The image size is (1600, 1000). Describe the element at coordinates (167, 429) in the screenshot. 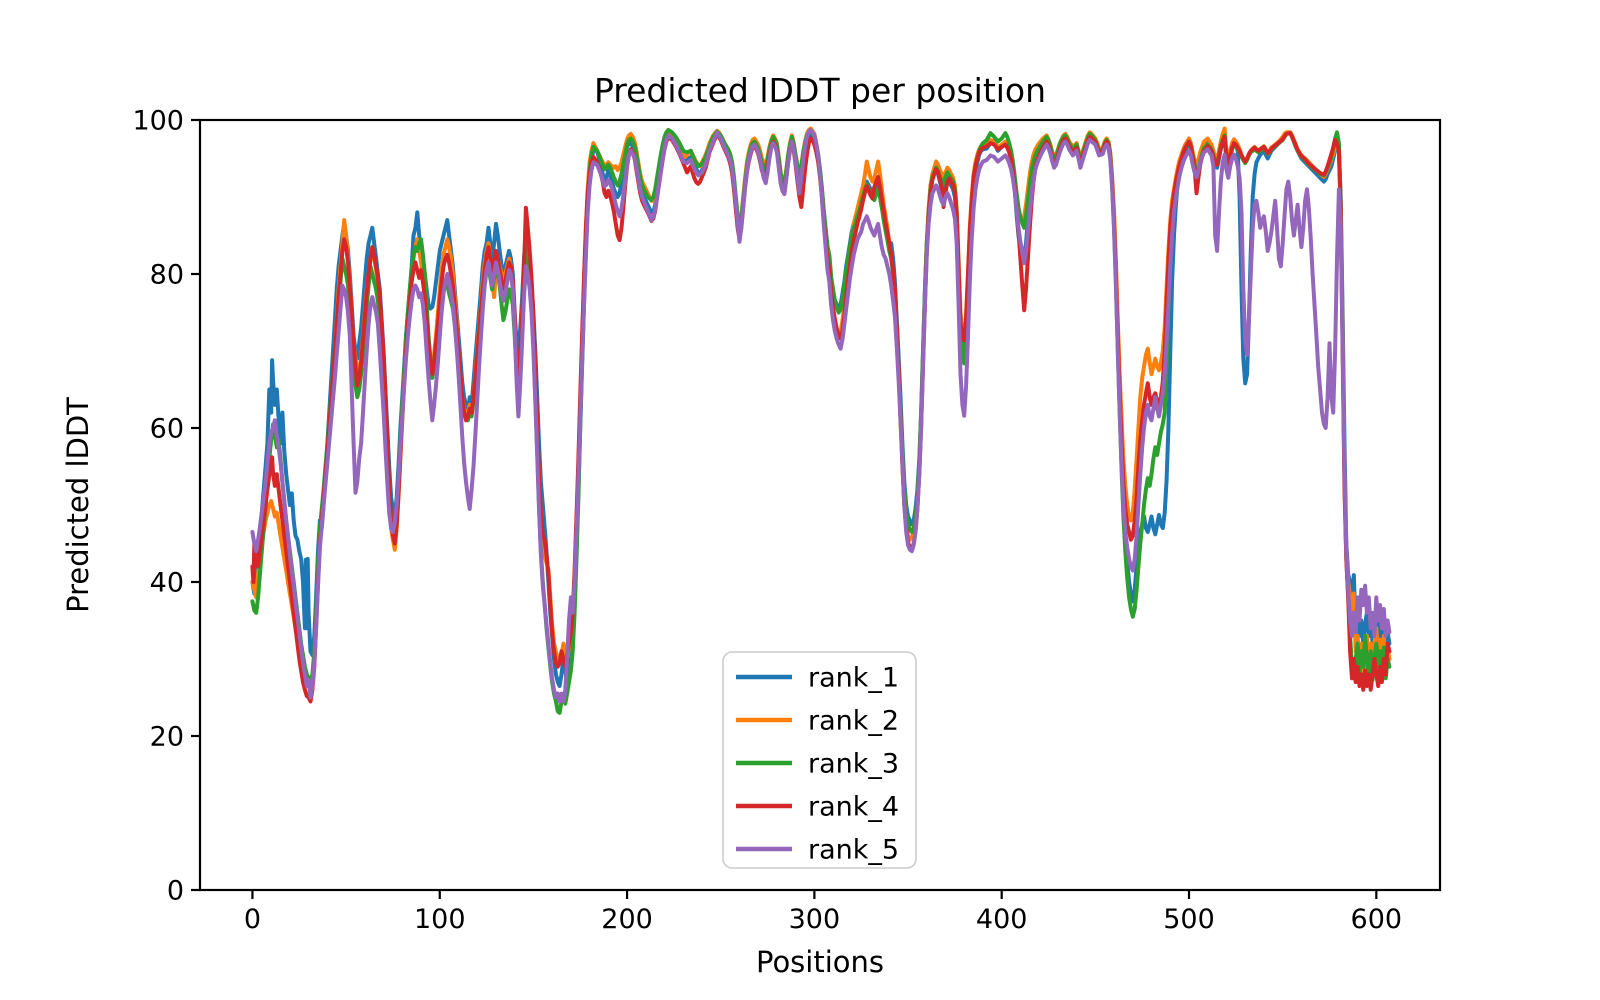

I see `y-tick-label: 60` at that location.